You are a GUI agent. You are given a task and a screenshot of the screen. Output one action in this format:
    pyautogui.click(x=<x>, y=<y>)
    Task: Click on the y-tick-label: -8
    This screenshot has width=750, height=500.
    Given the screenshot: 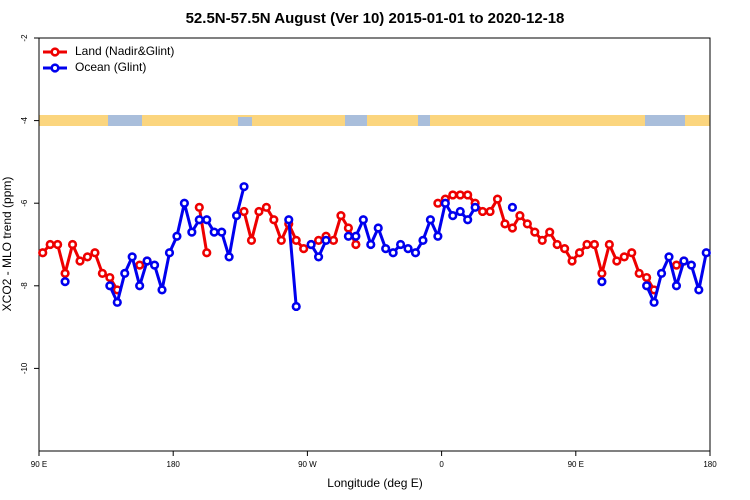 What is the action you would take?
    pyautogui.click(x=24, y=286)
    